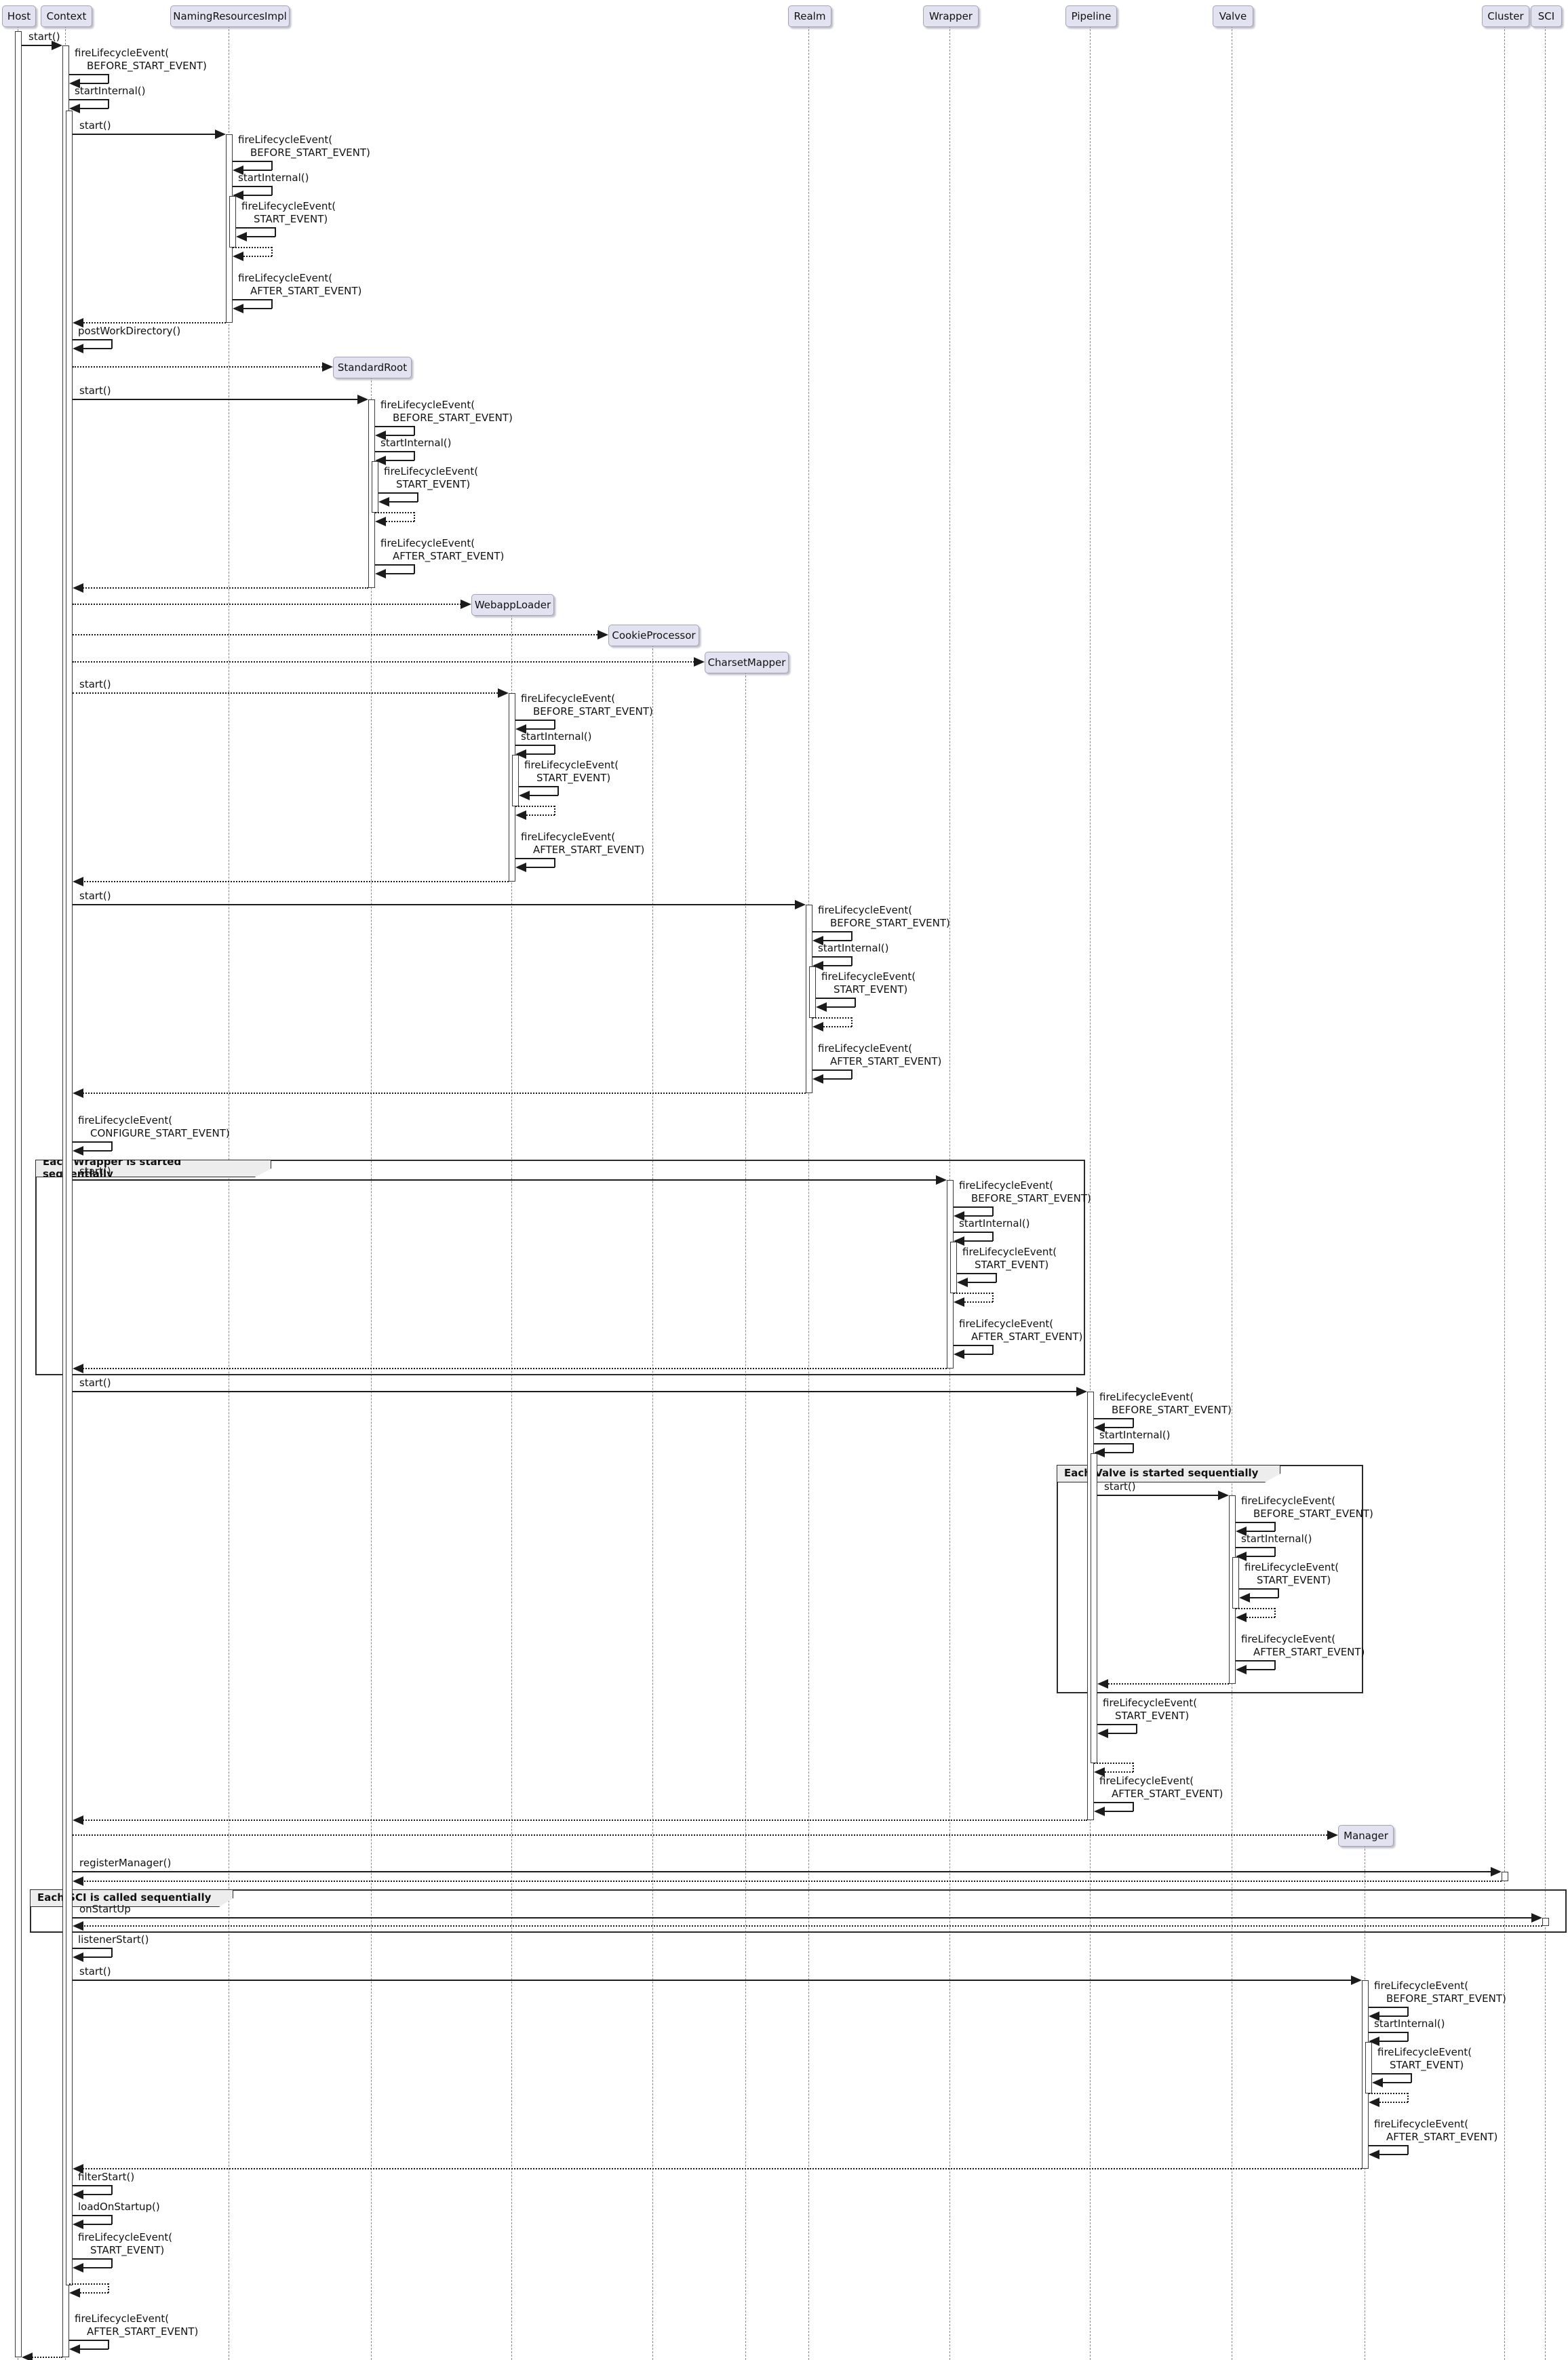 Image resolution: width=1568 pixels, height=2360 pixels. Describe the element at coordinates (19, 16) in the screenshot. I see `participant-label-host: Host` at that location.